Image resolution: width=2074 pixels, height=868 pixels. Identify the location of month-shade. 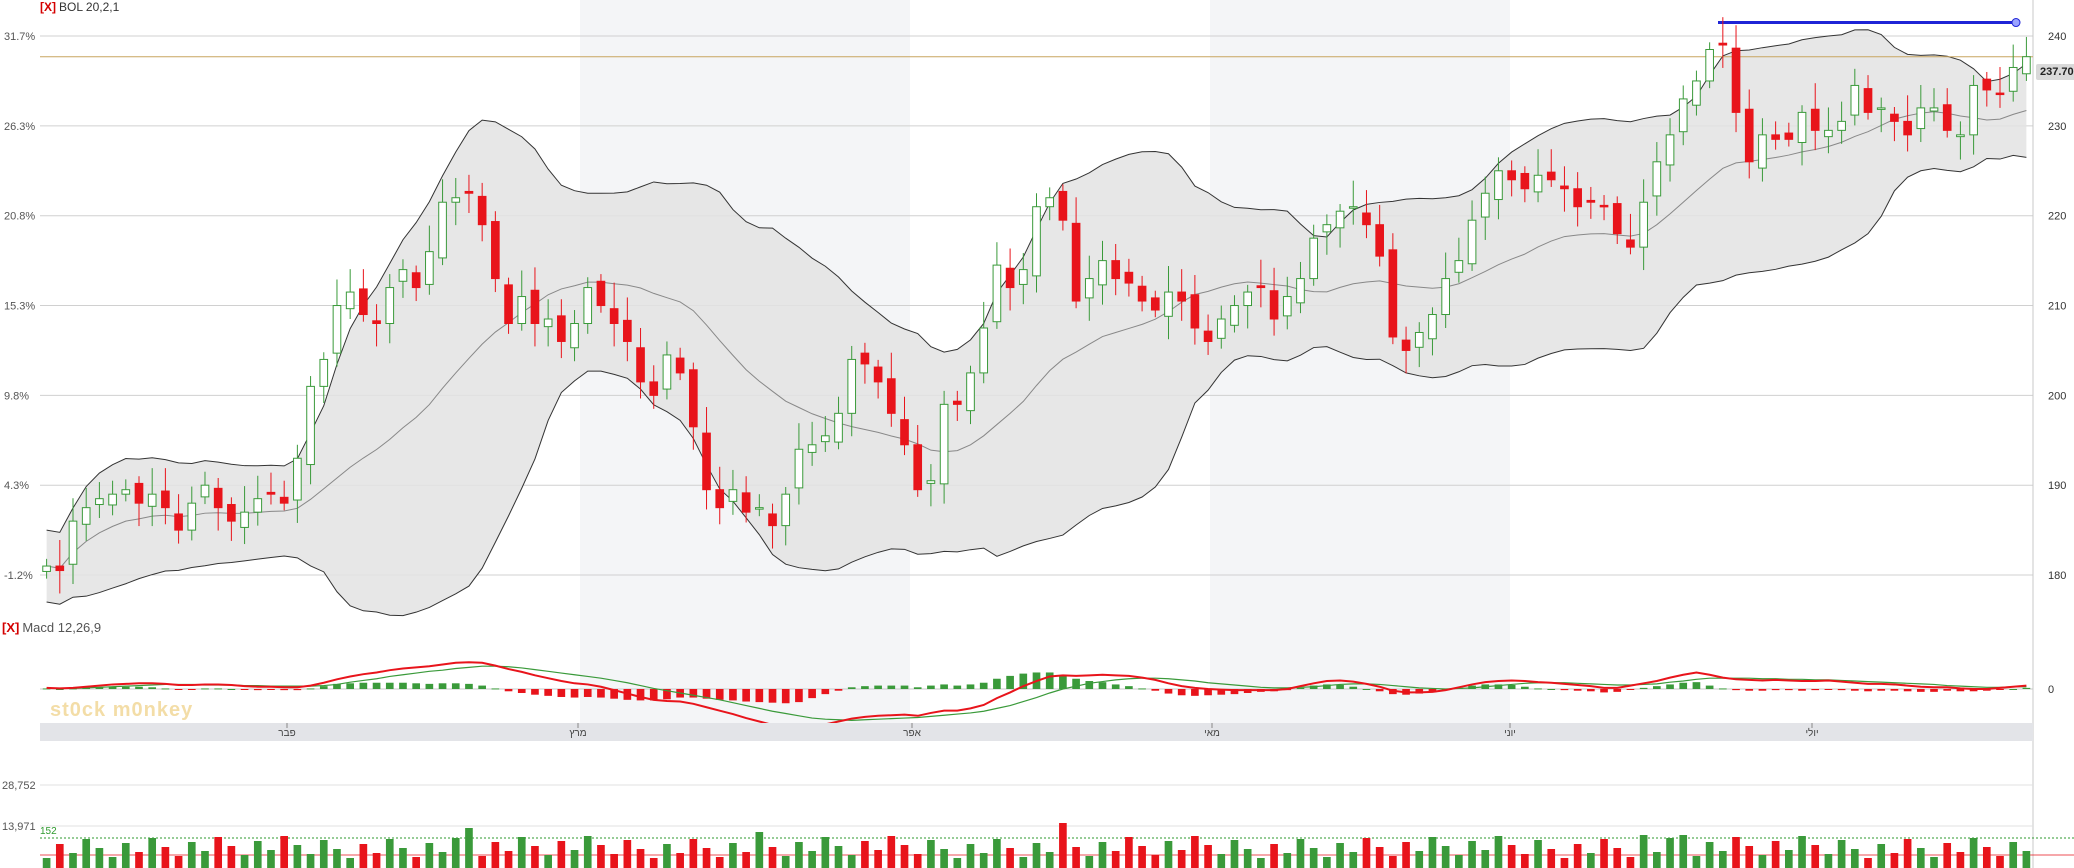
(1360, 370).